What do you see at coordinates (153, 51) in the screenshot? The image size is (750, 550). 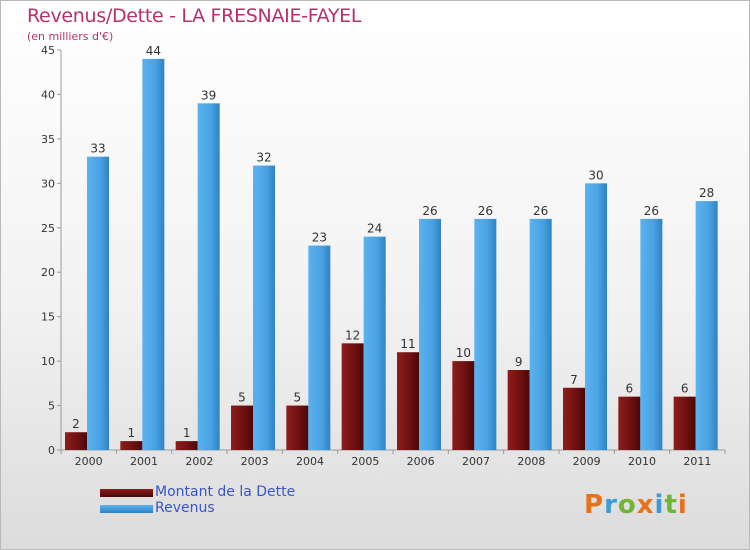 I see `data-label-revenus: 44` at bounding box center [153, 51].